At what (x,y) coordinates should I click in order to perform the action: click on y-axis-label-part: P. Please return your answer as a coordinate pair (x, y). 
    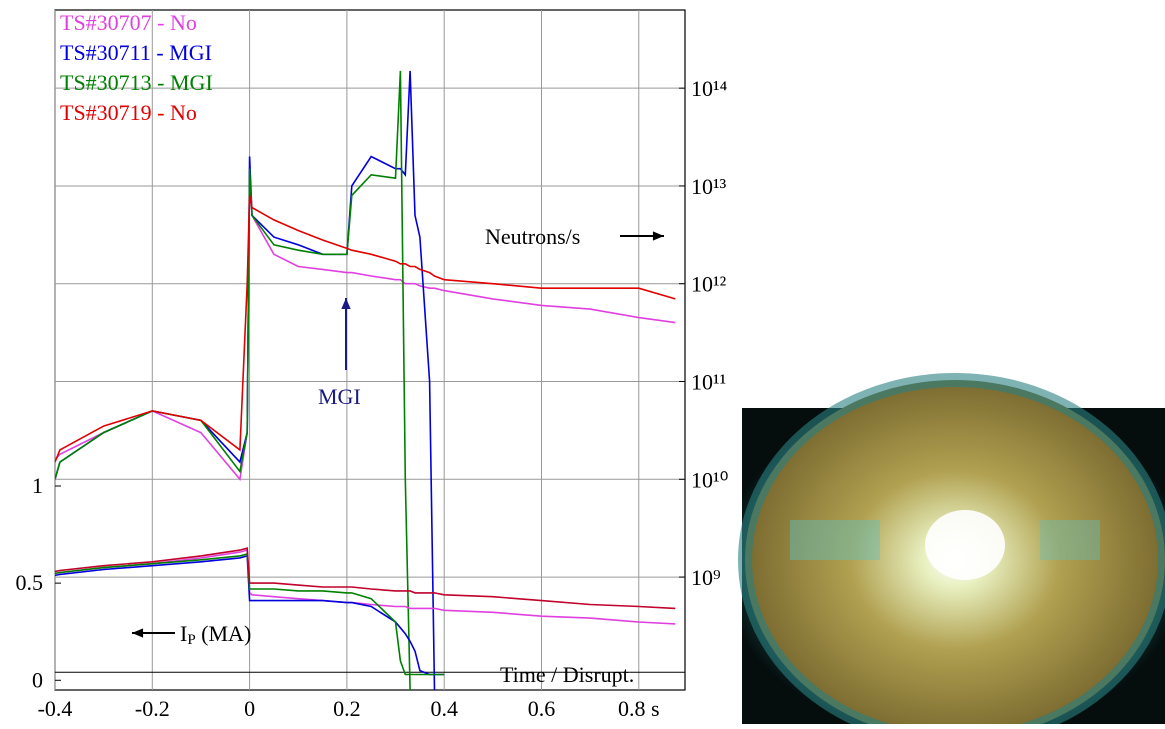
    Looking at the image, I should click on (191, 640).